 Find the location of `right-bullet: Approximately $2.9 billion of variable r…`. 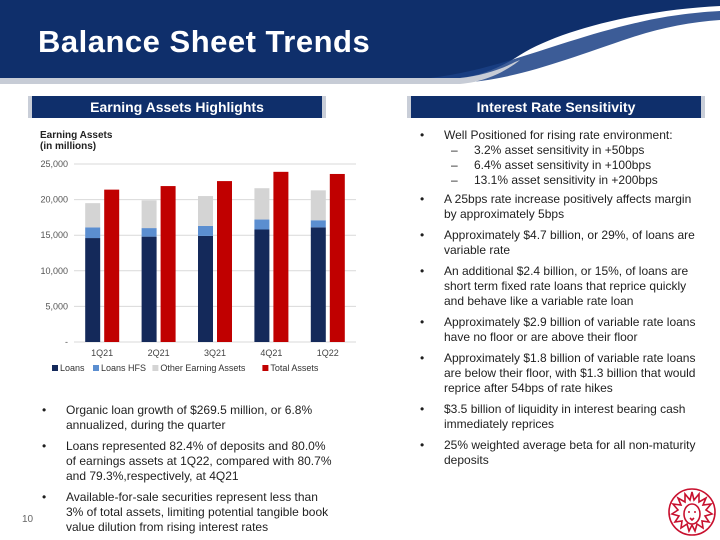

right-bullet: Approximately $2.9 billion of variable r… is located at coordinates (562, 330).